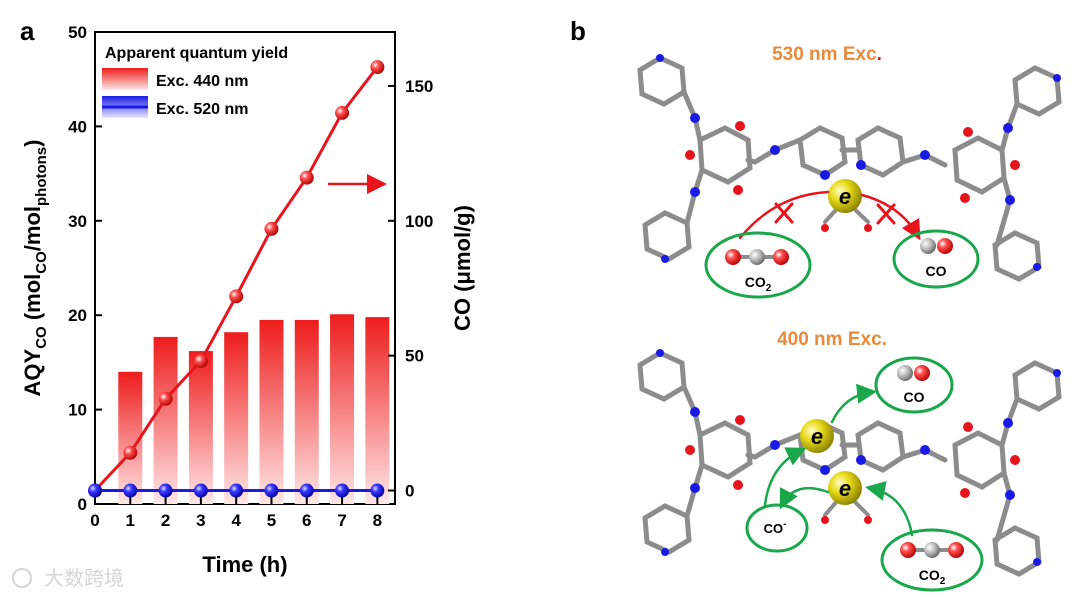 This screenshot has width=1080, height=597. Describe the element at coordinates (41, 337) in the screenshot. I see `ylabel-aqy-sub: CO` at that location.